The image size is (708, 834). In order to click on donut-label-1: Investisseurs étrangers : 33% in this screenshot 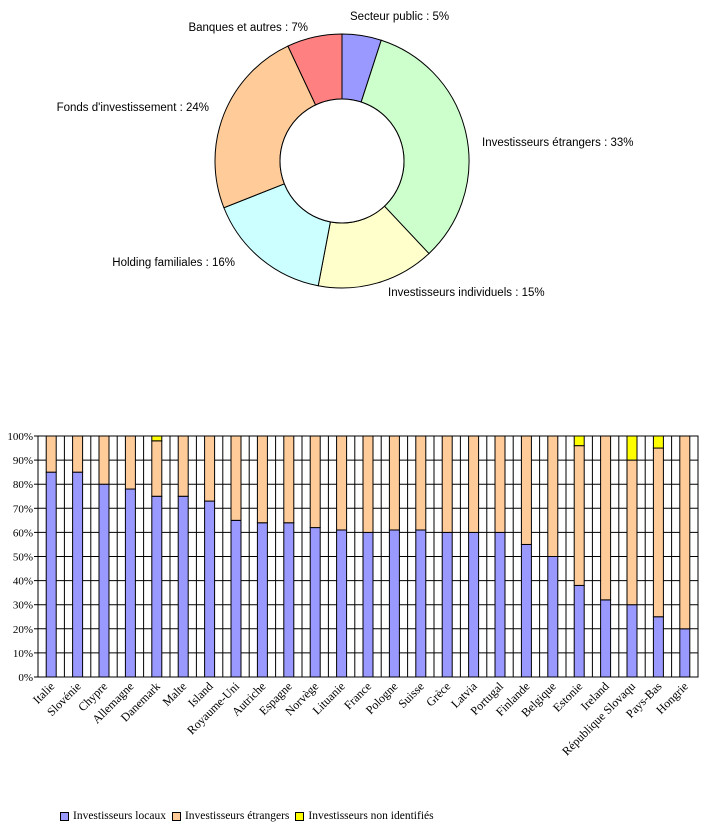, I will do `click(558, 143)`.